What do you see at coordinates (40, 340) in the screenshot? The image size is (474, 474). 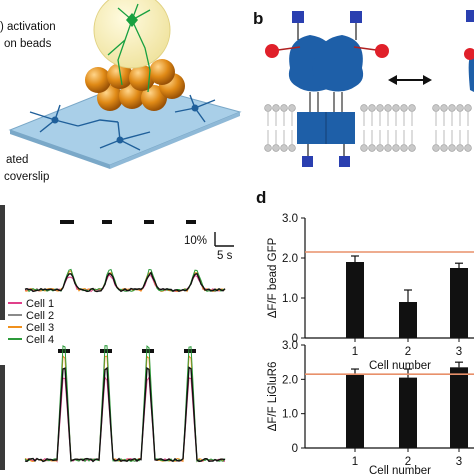 I see `legend-label-4: Cell 4` at bounding box center [40, 340].